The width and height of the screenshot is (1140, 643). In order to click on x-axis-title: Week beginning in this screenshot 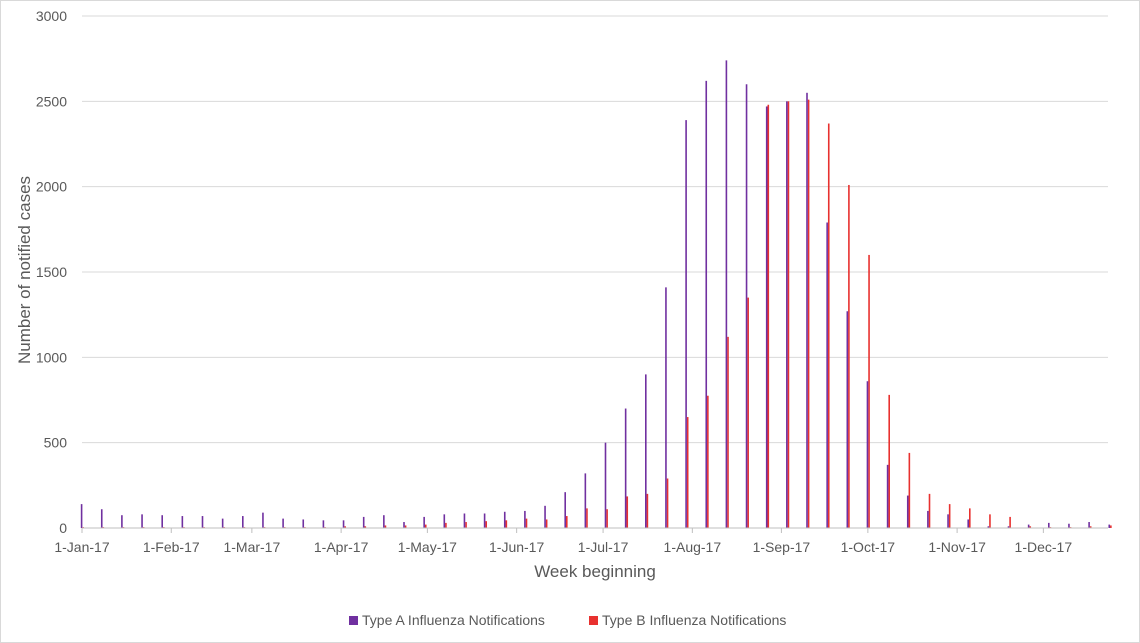, I will do `click(595, 571)`.